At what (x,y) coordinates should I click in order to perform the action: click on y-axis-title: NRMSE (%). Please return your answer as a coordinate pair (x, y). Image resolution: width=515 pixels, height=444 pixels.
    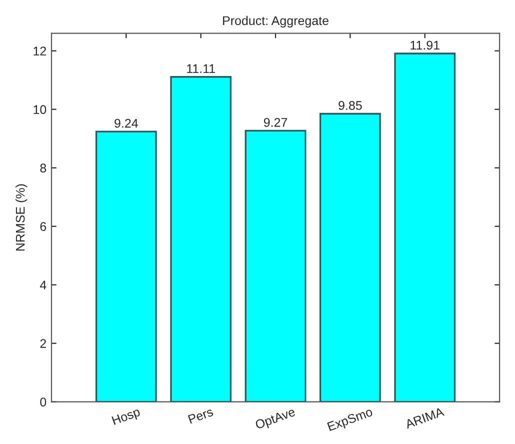
    Looking at the image, I should click on (22, 217).